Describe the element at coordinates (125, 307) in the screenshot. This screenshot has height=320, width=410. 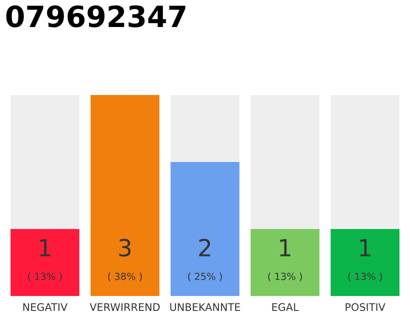
I see `x-tick-label: VERWIRREND` at that location.